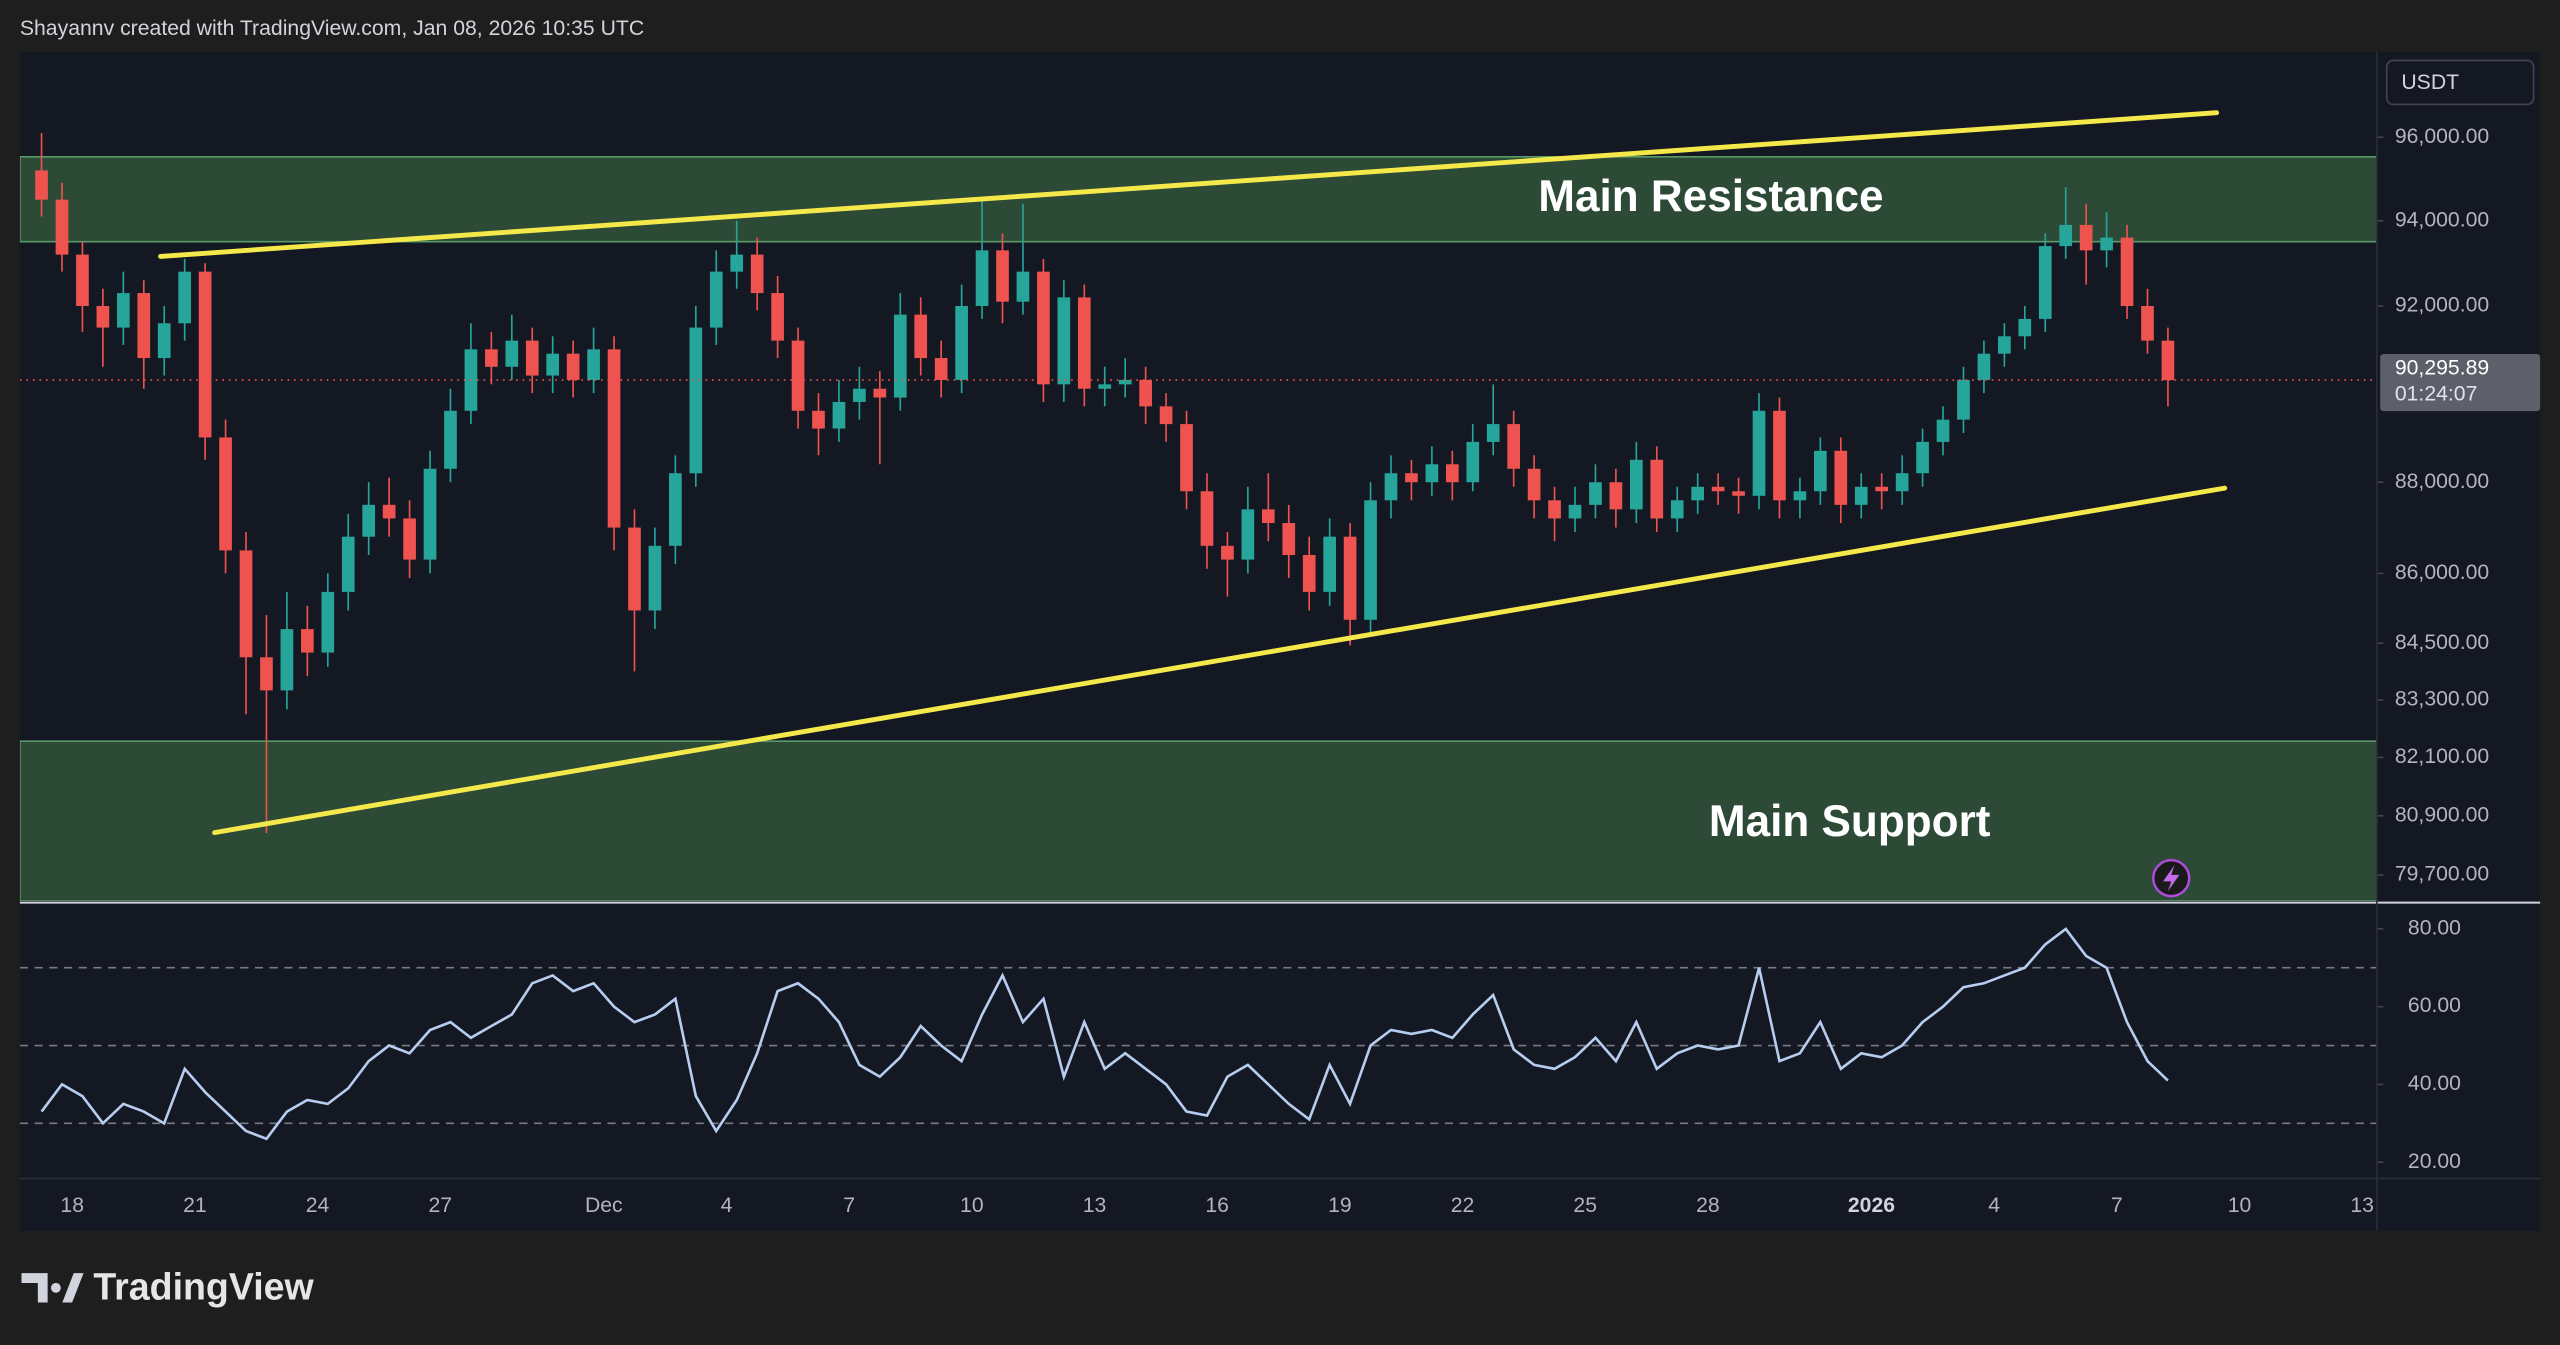 The height and width of the screenshot is (1345, 2560). What do you see at coordinates (2442, 305) in the screenshot?
I see `y-tick-label: 92,000.00` at bounding box center [2442, 305].